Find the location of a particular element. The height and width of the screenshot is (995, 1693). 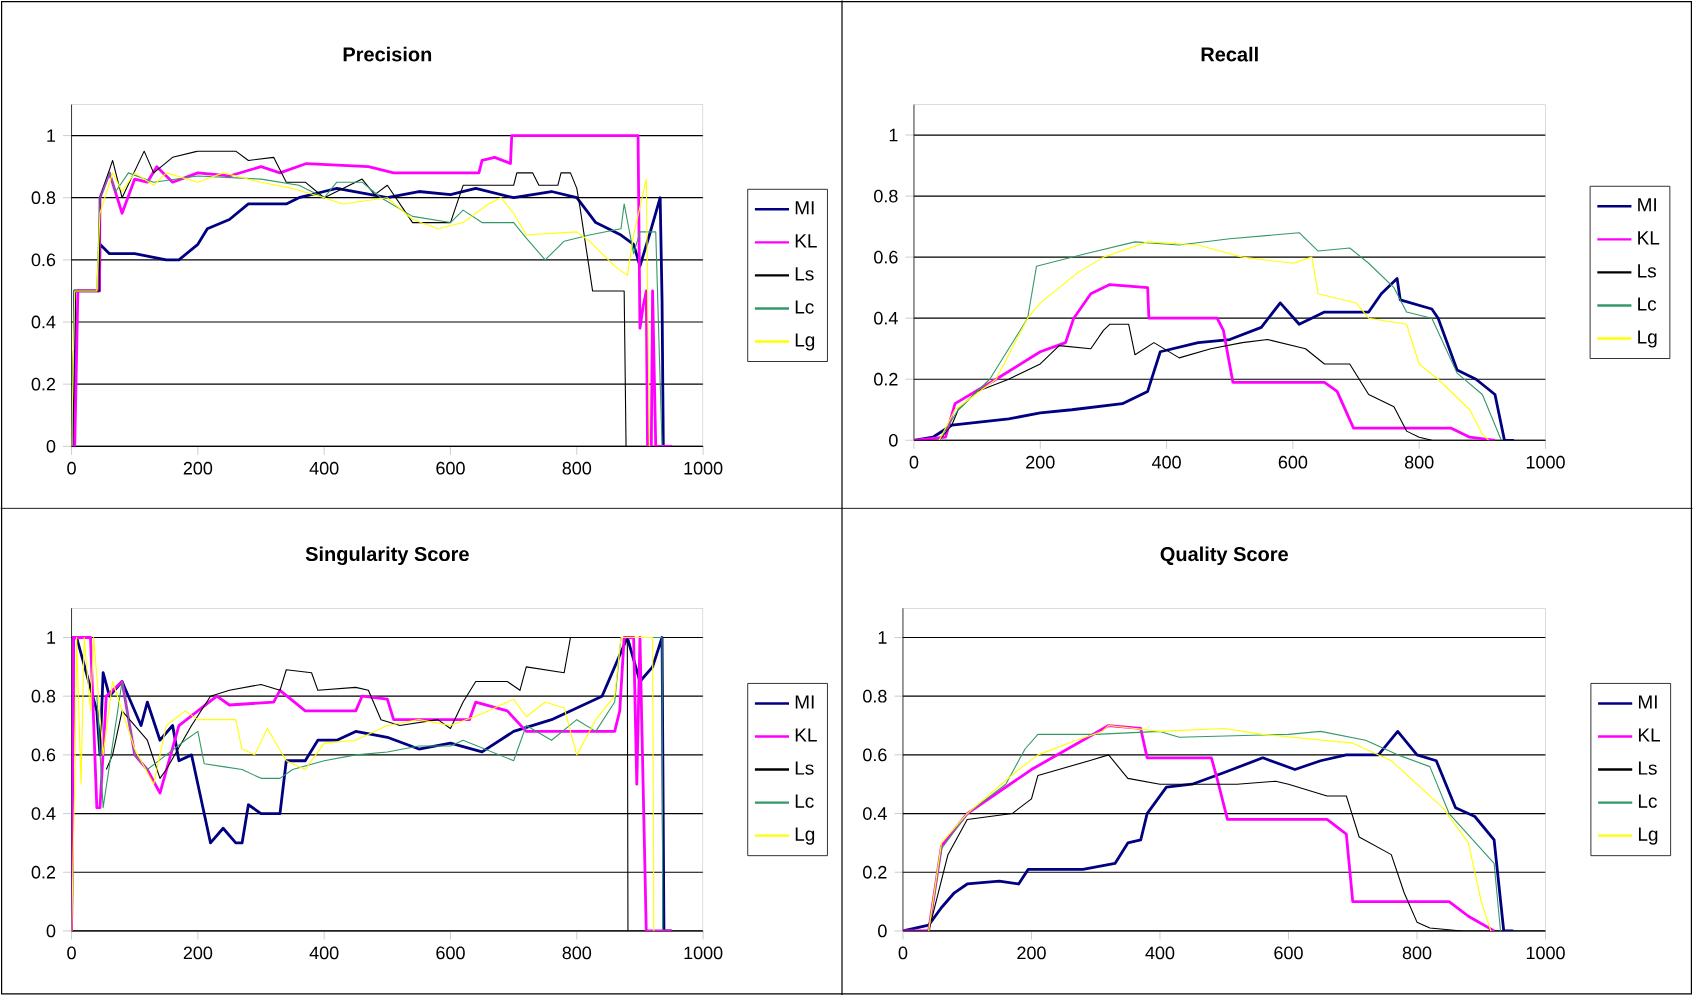

chart-title: Recall is located at coordinates (1229, 54).